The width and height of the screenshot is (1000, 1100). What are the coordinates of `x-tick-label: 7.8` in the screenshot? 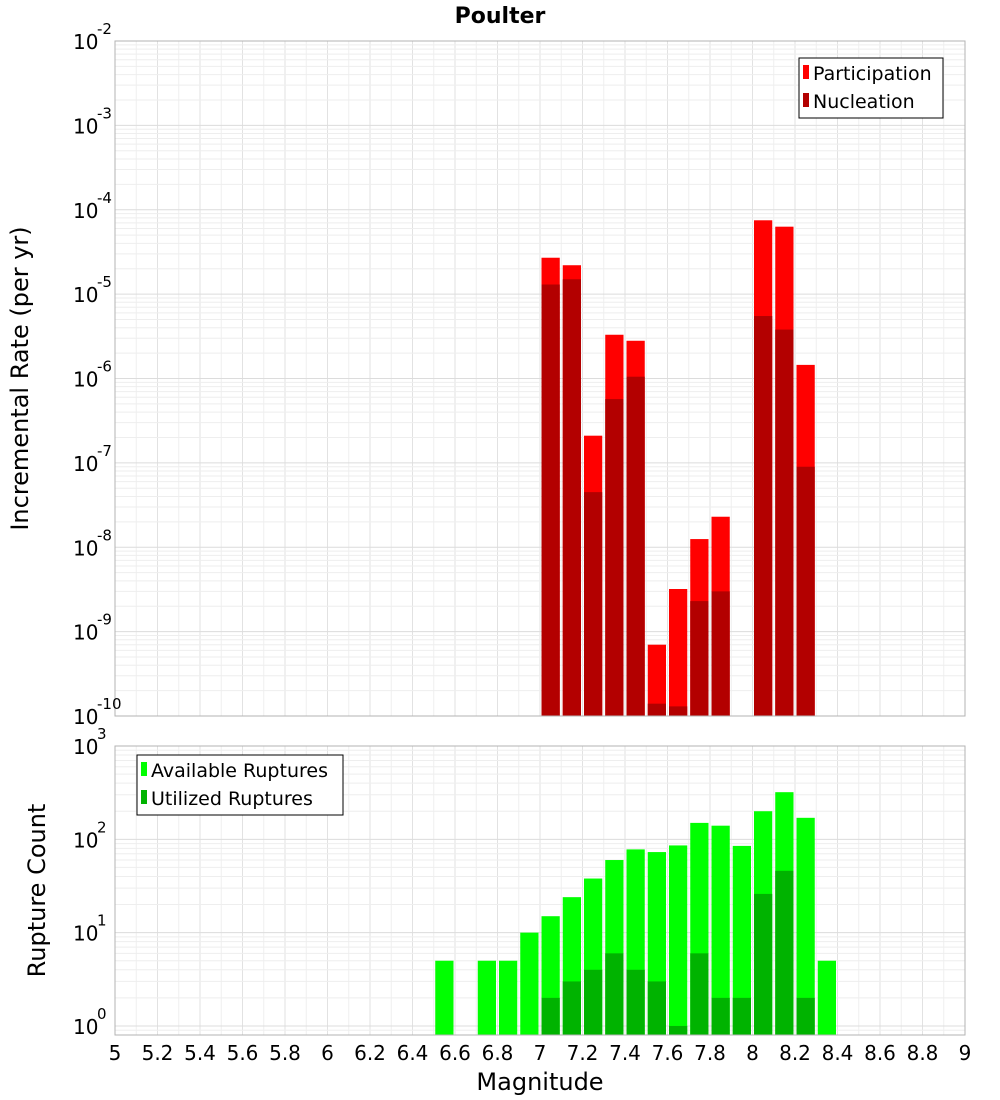 It's located at (710, 1053).